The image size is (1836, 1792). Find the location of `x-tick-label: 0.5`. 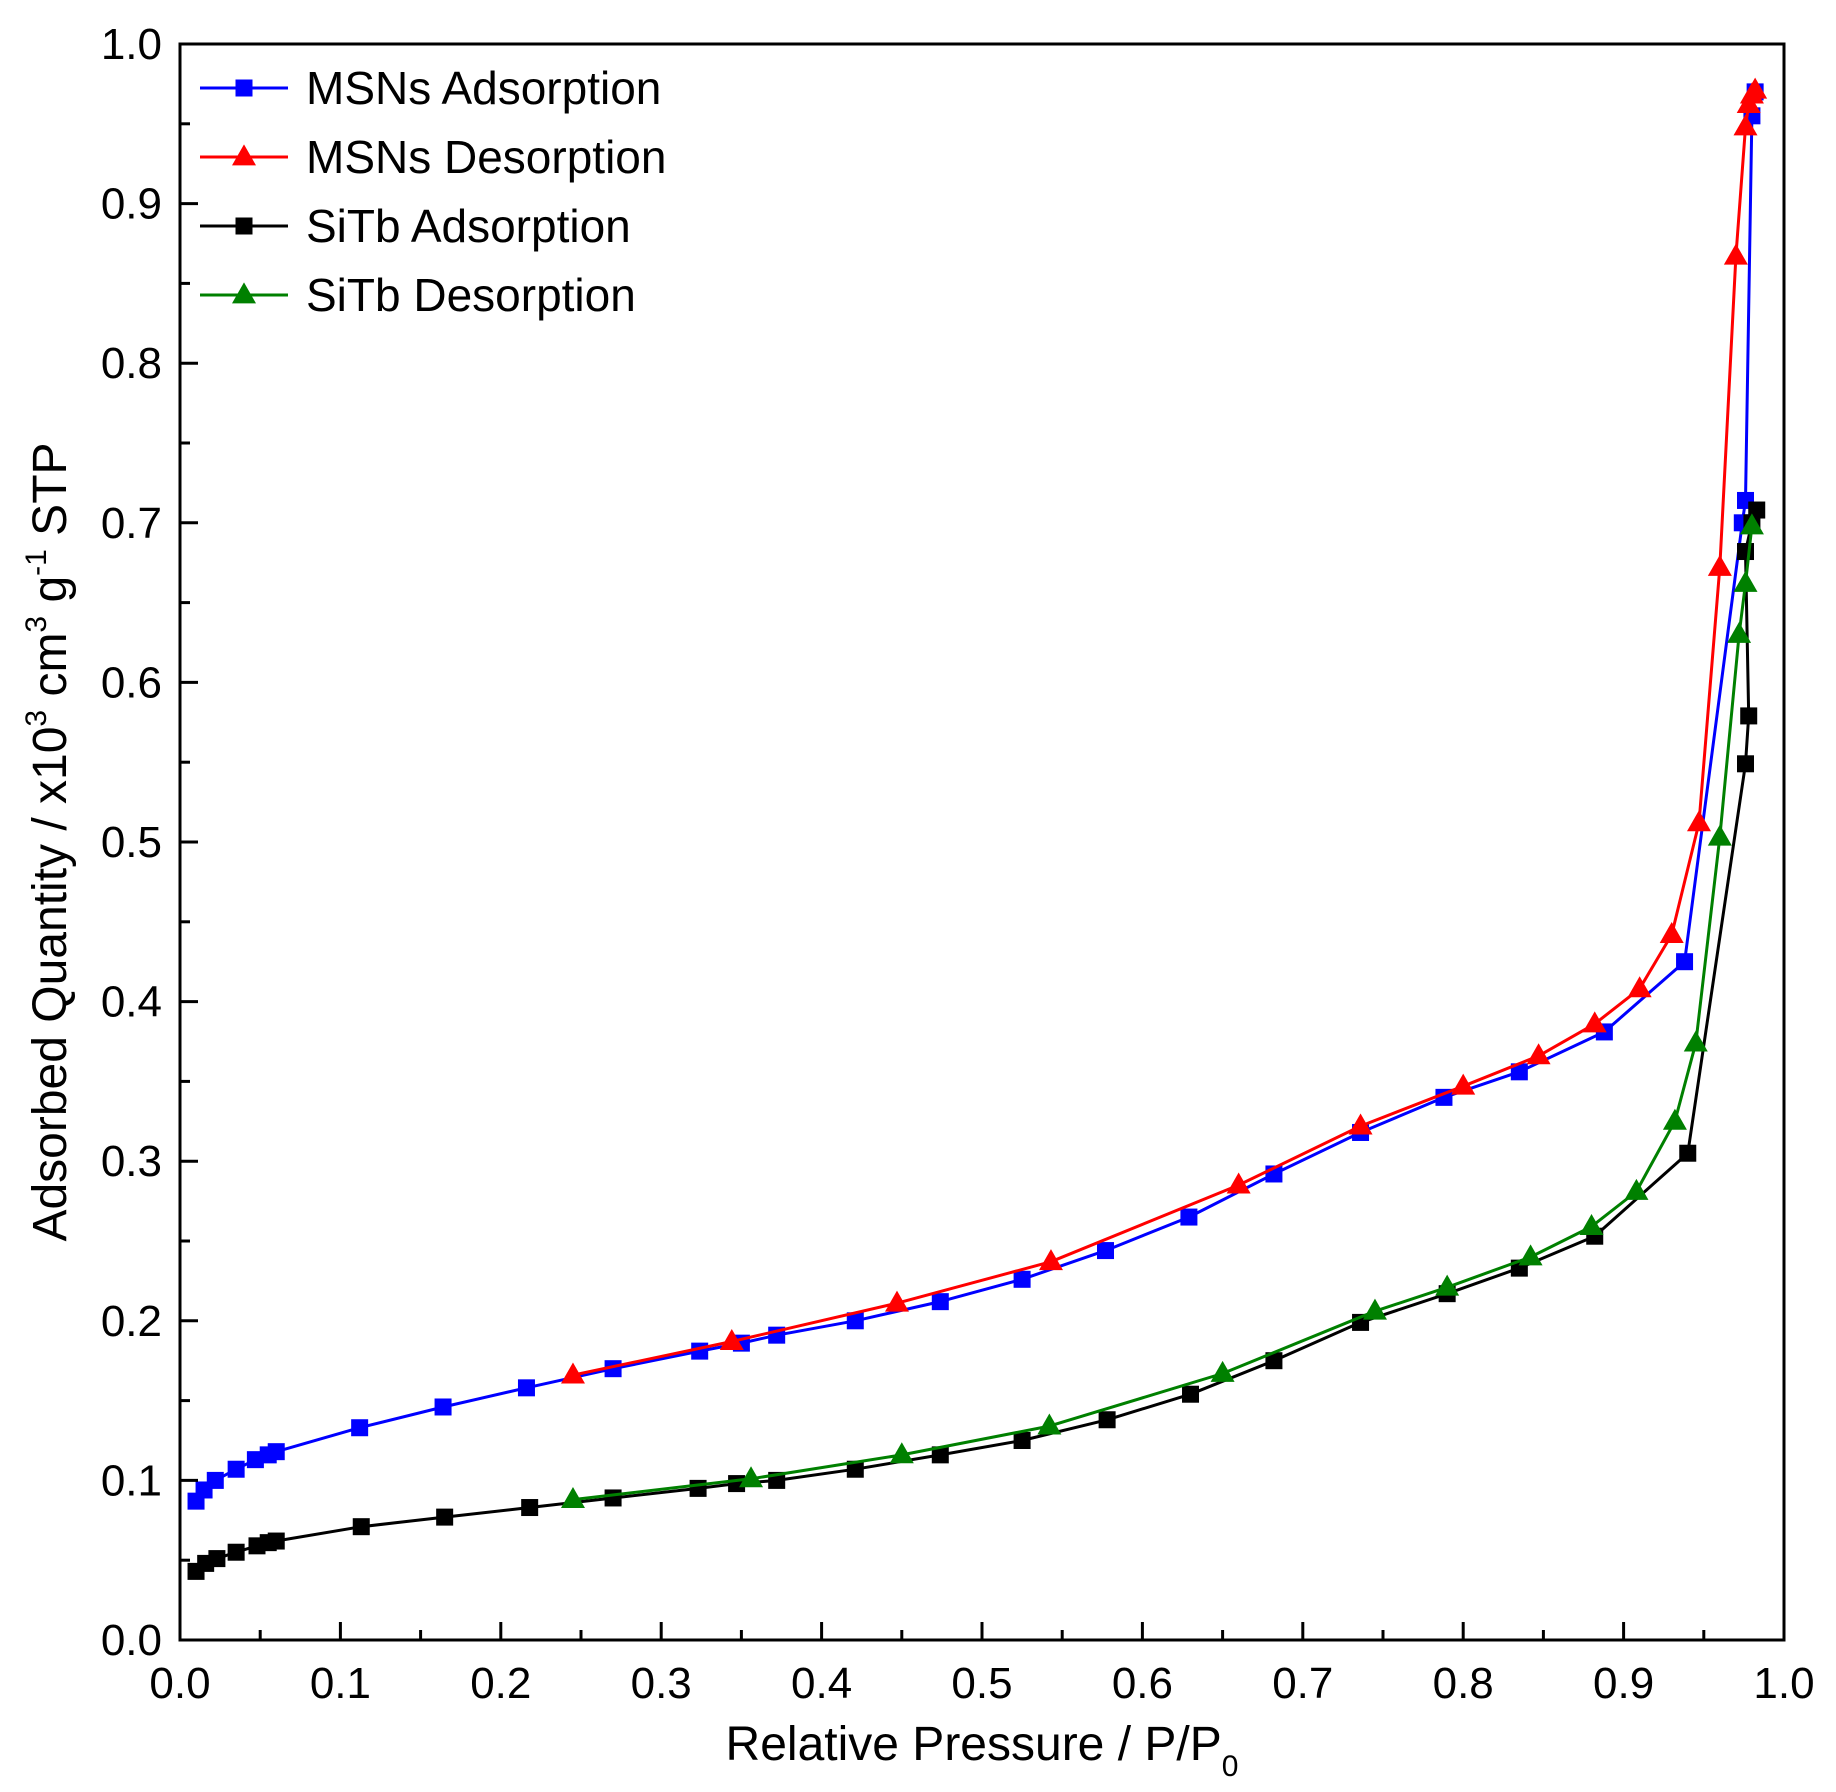

x-tick-label: 0.5 is located at coordinates (981, 1683).